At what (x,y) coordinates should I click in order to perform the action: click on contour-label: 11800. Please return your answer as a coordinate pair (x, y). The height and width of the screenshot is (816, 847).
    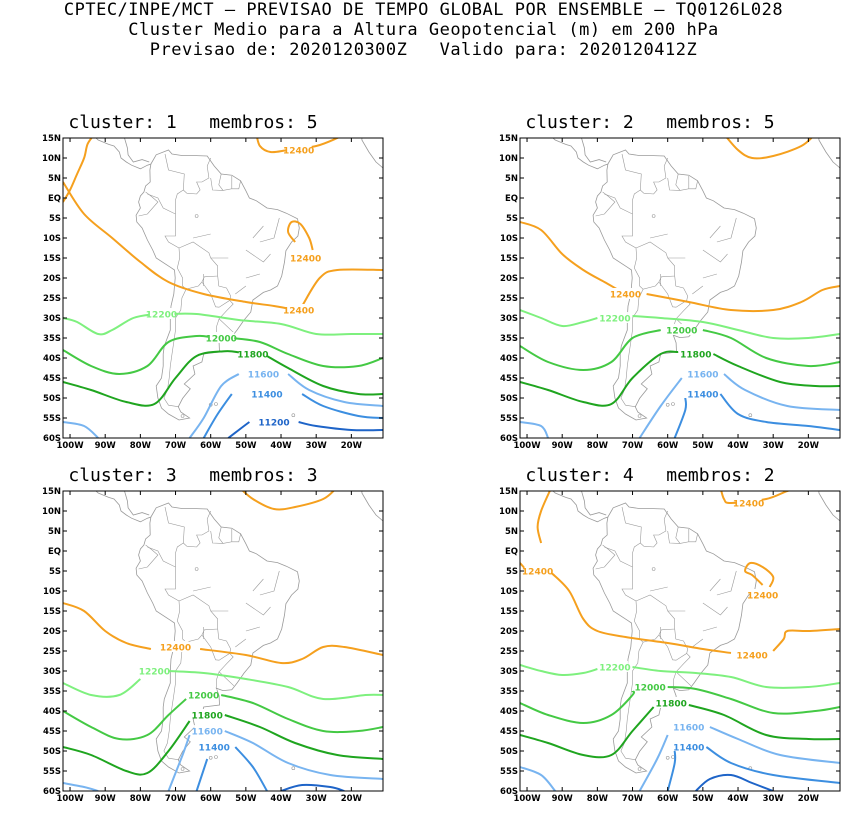
    Looking at the image, I should click on (695, 356).